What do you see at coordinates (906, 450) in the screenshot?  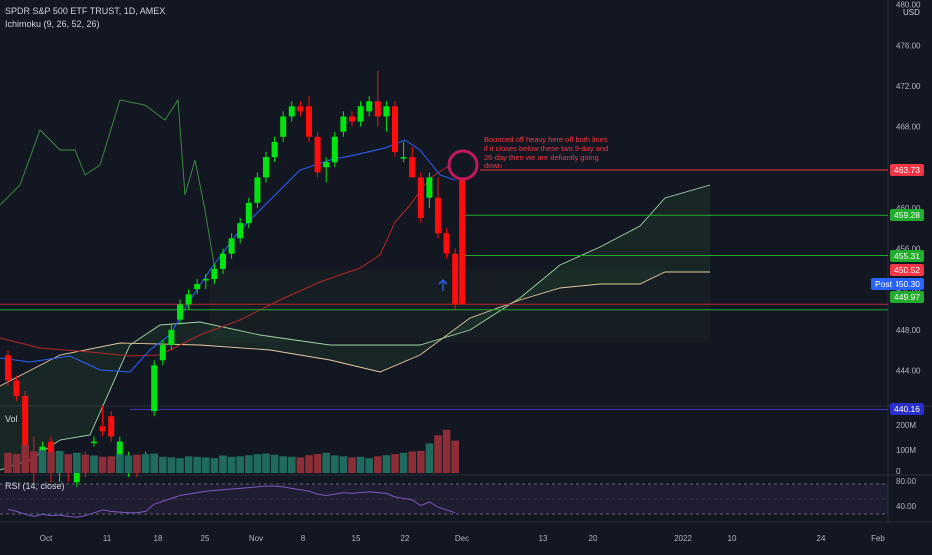 I see `volume-tick-label: 100M` at bounding box center [906, 450].